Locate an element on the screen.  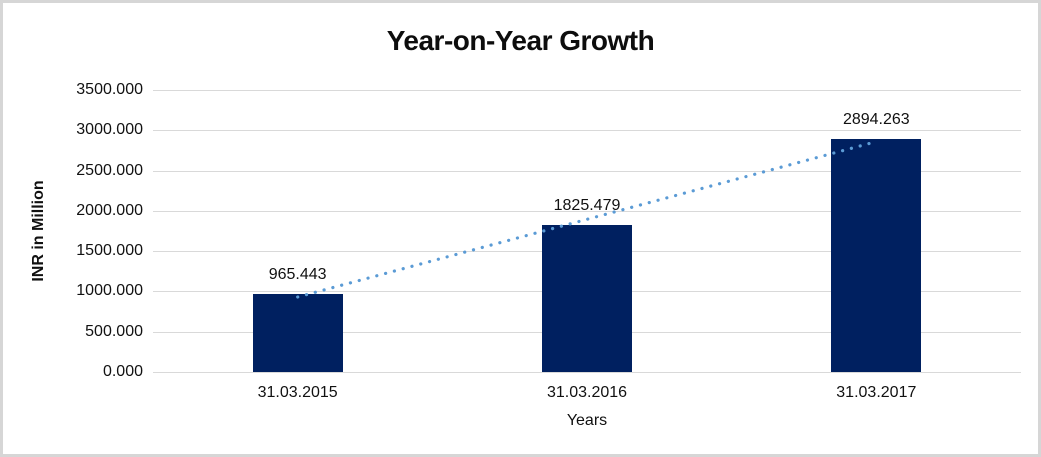
y-tick-label: 500.000 is located at coordinates (114, 331).